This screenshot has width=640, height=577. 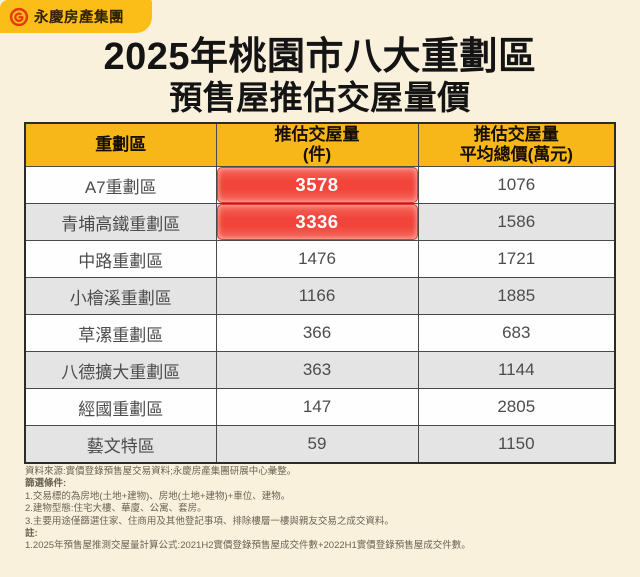 What do you see at coordinates (120, 444) in the screenshot?
I see `district-cell: 藝文特區` at bounding box center [120, 444].